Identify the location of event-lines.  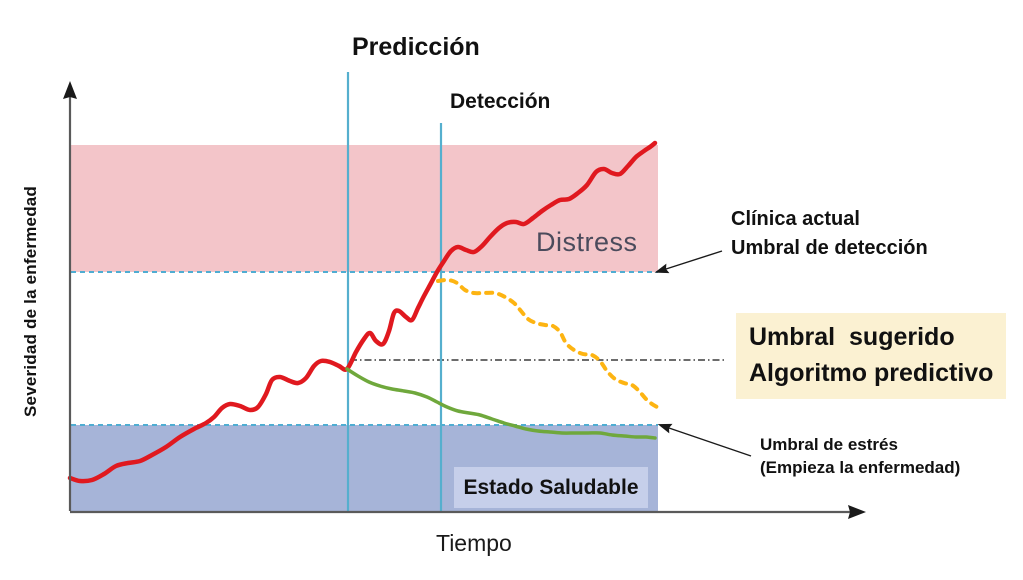
(394, 291).